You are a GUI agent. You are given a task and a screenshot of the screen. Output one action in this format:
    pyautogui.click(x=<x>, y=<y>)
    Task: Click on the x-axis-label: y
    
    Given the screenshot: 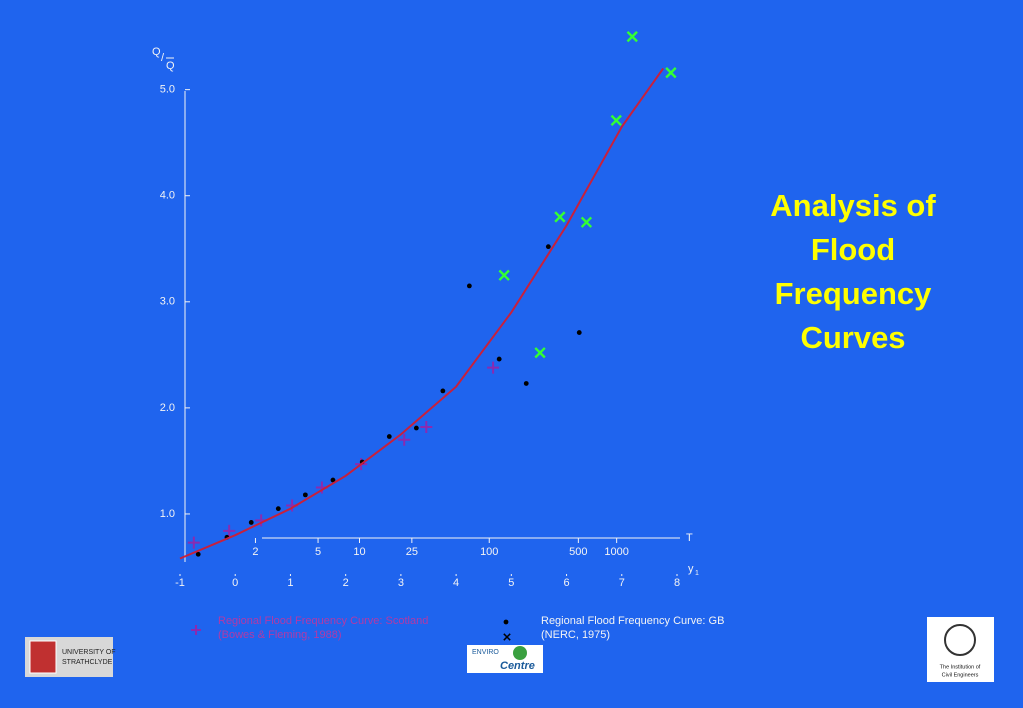 What is the action you would take?
    pyautogui.click(x=691, y=569)
    